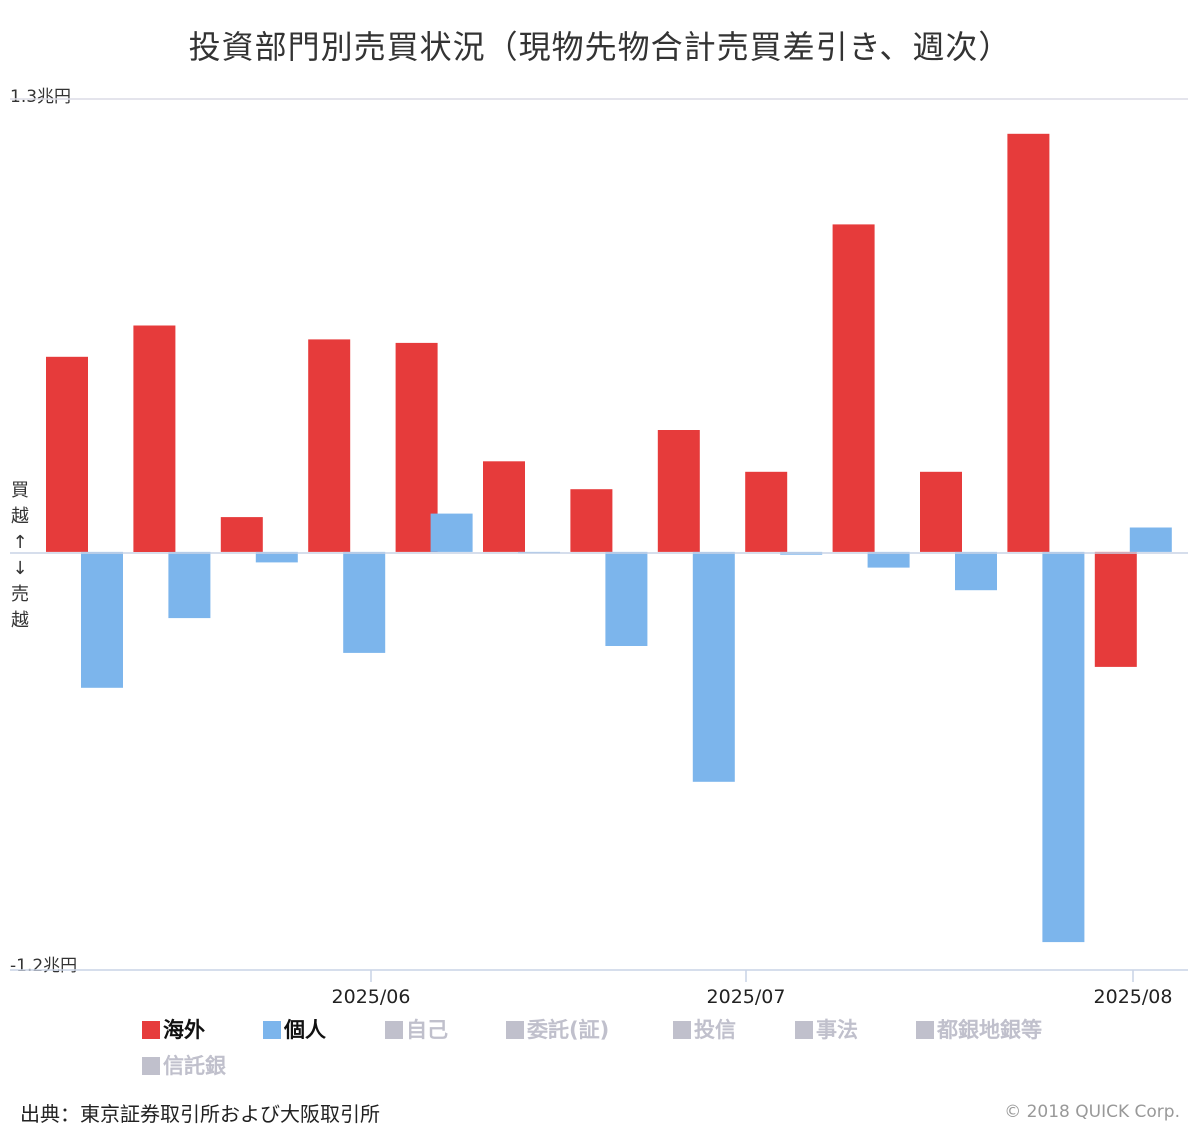  What do you see at coordinates (371, 997) in the screenshot?
I see `x-tick-label: 2025/06` at bounding box center [371, 997].